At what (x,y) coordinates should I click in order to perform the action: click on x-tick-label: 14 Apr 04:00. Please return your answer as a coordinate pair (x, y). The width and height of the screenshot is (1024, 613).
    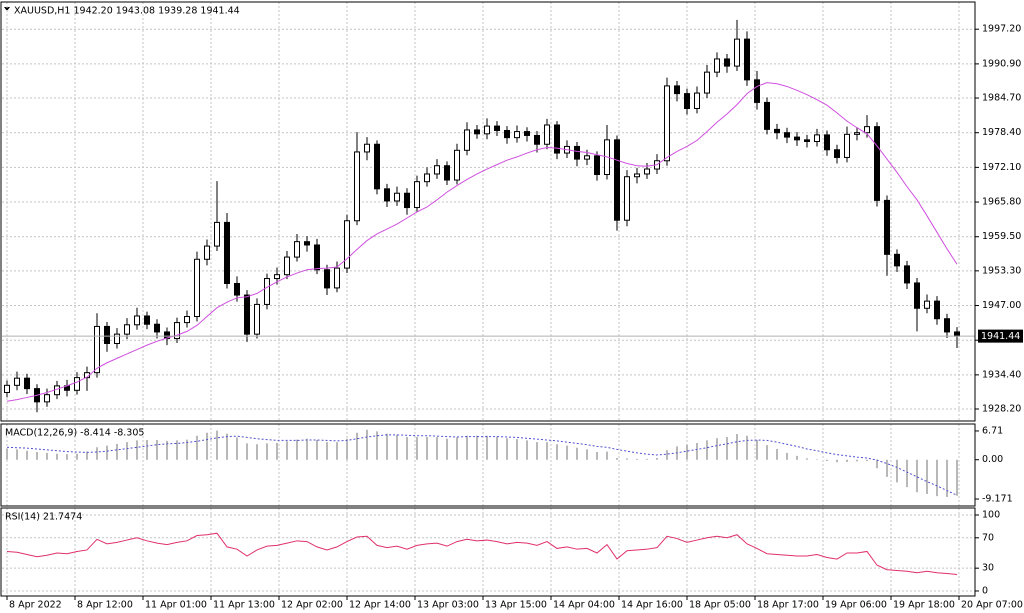
    Looking at the image, I should click on (584, 605).